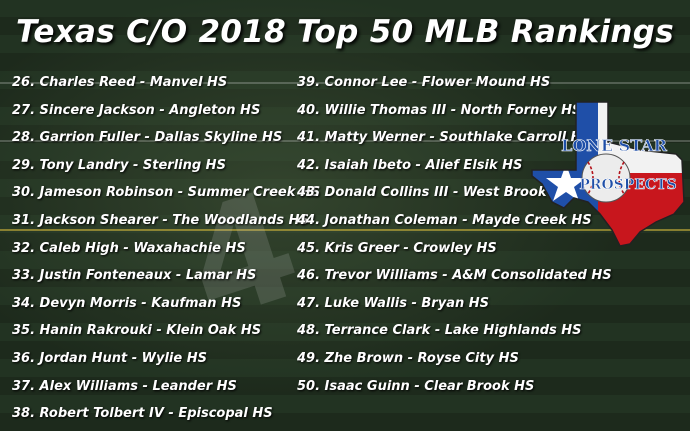 The height and width of the screenshot is (431, 690). I want to click on ranking-item: 43. Donald Collins III - West Brook HS, so click(434, 193).